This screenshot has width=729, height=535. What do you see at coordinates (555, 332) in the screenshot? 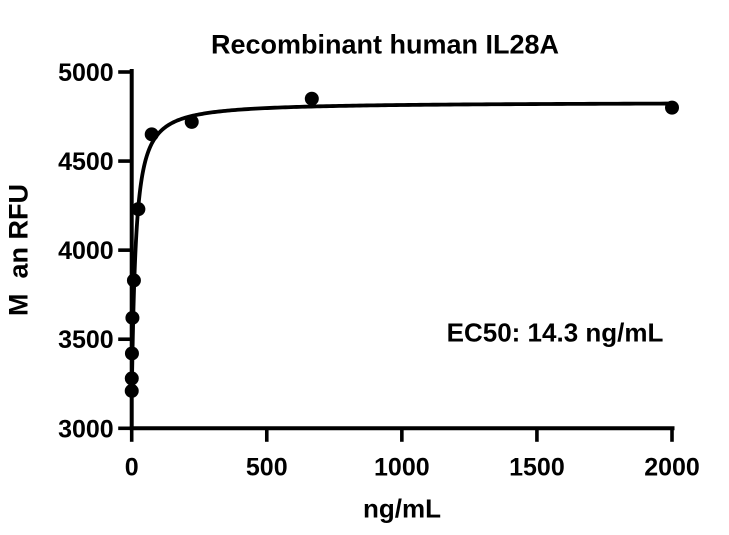
I see `ec50-annotation: EC50: 14.3 ng/mL` at bounding box center [555, 332].